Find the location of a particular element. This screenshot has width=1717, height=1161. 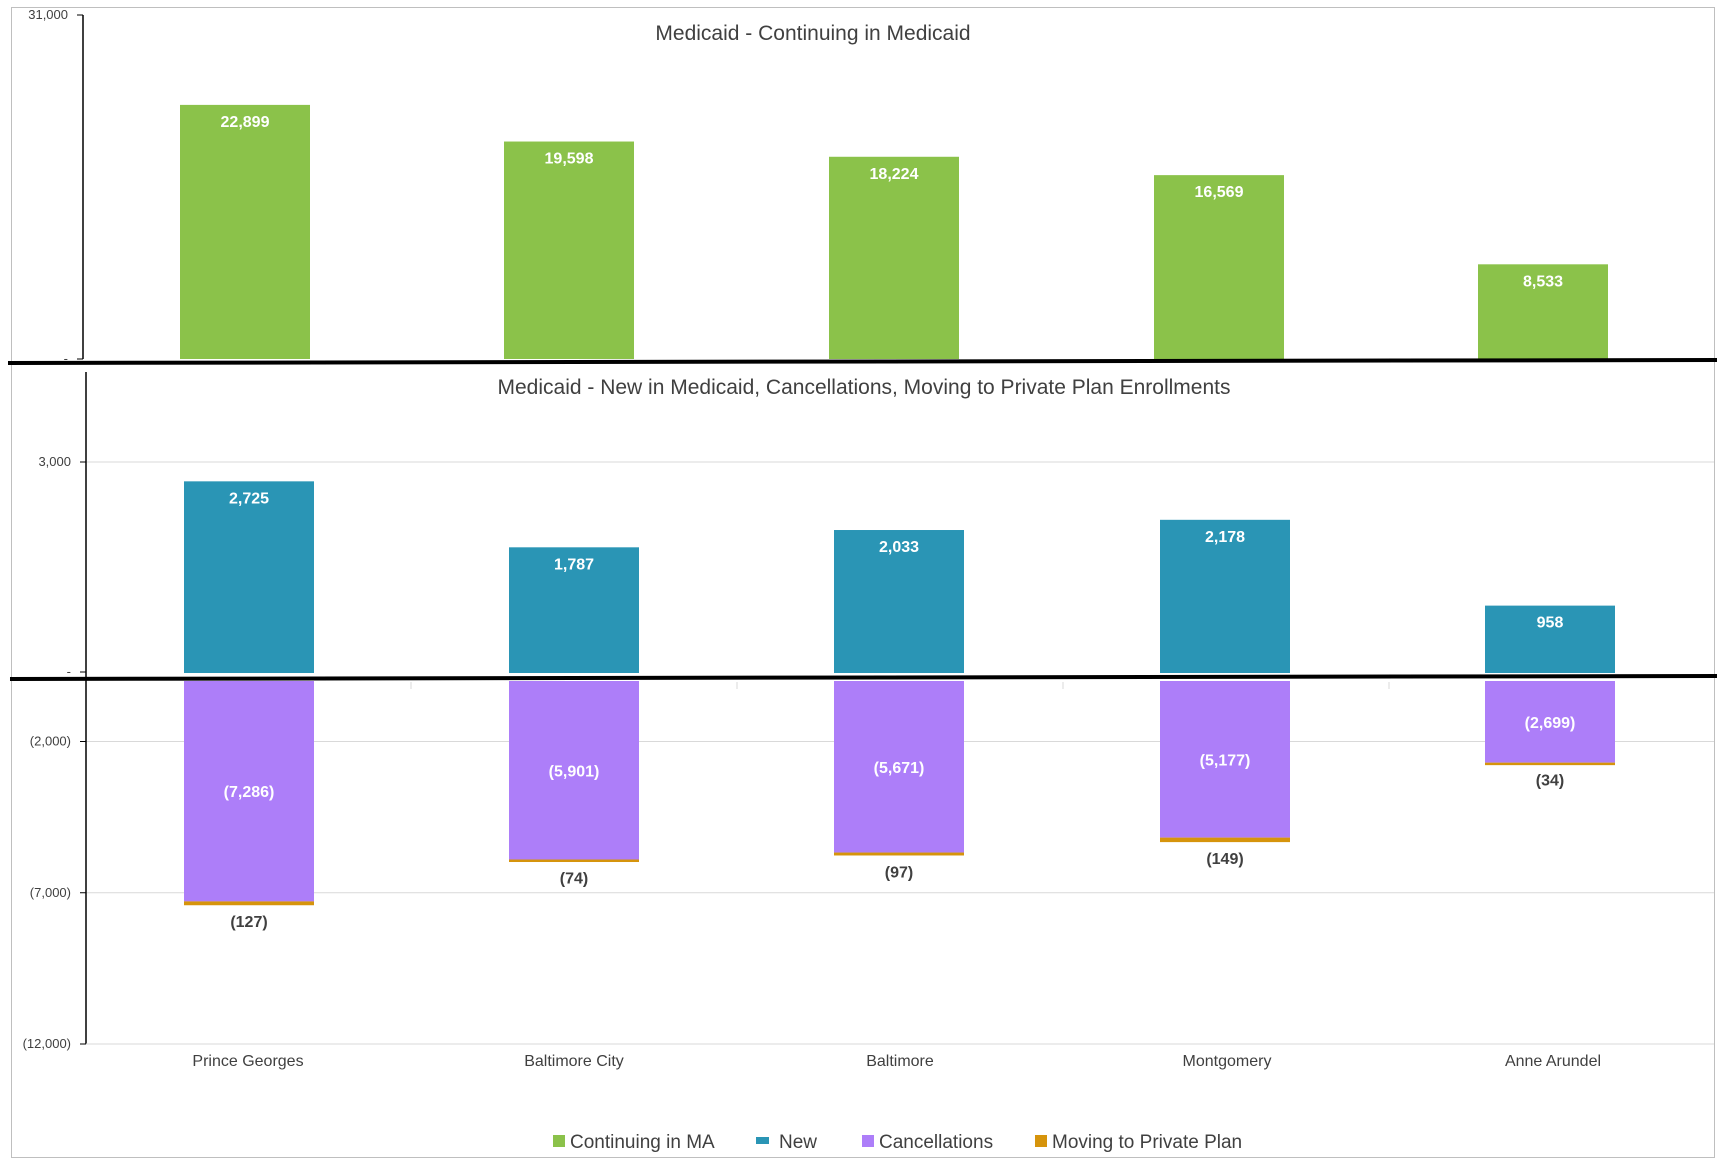

top-y-axis: 31,000 - is located at coordinates (56, 186).